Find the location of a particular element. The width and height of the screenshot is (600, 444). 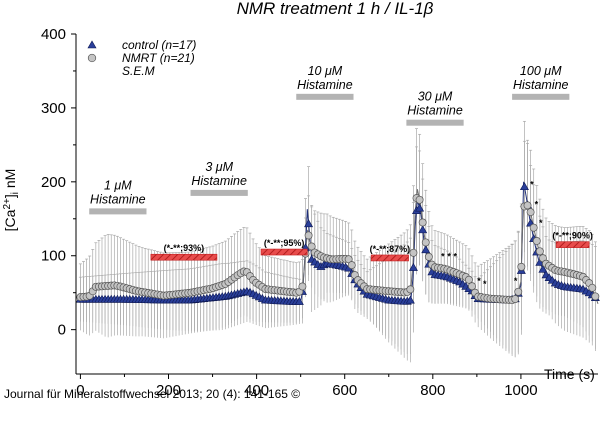

x-tick-label: 600 is located at coordinates (344, 390).